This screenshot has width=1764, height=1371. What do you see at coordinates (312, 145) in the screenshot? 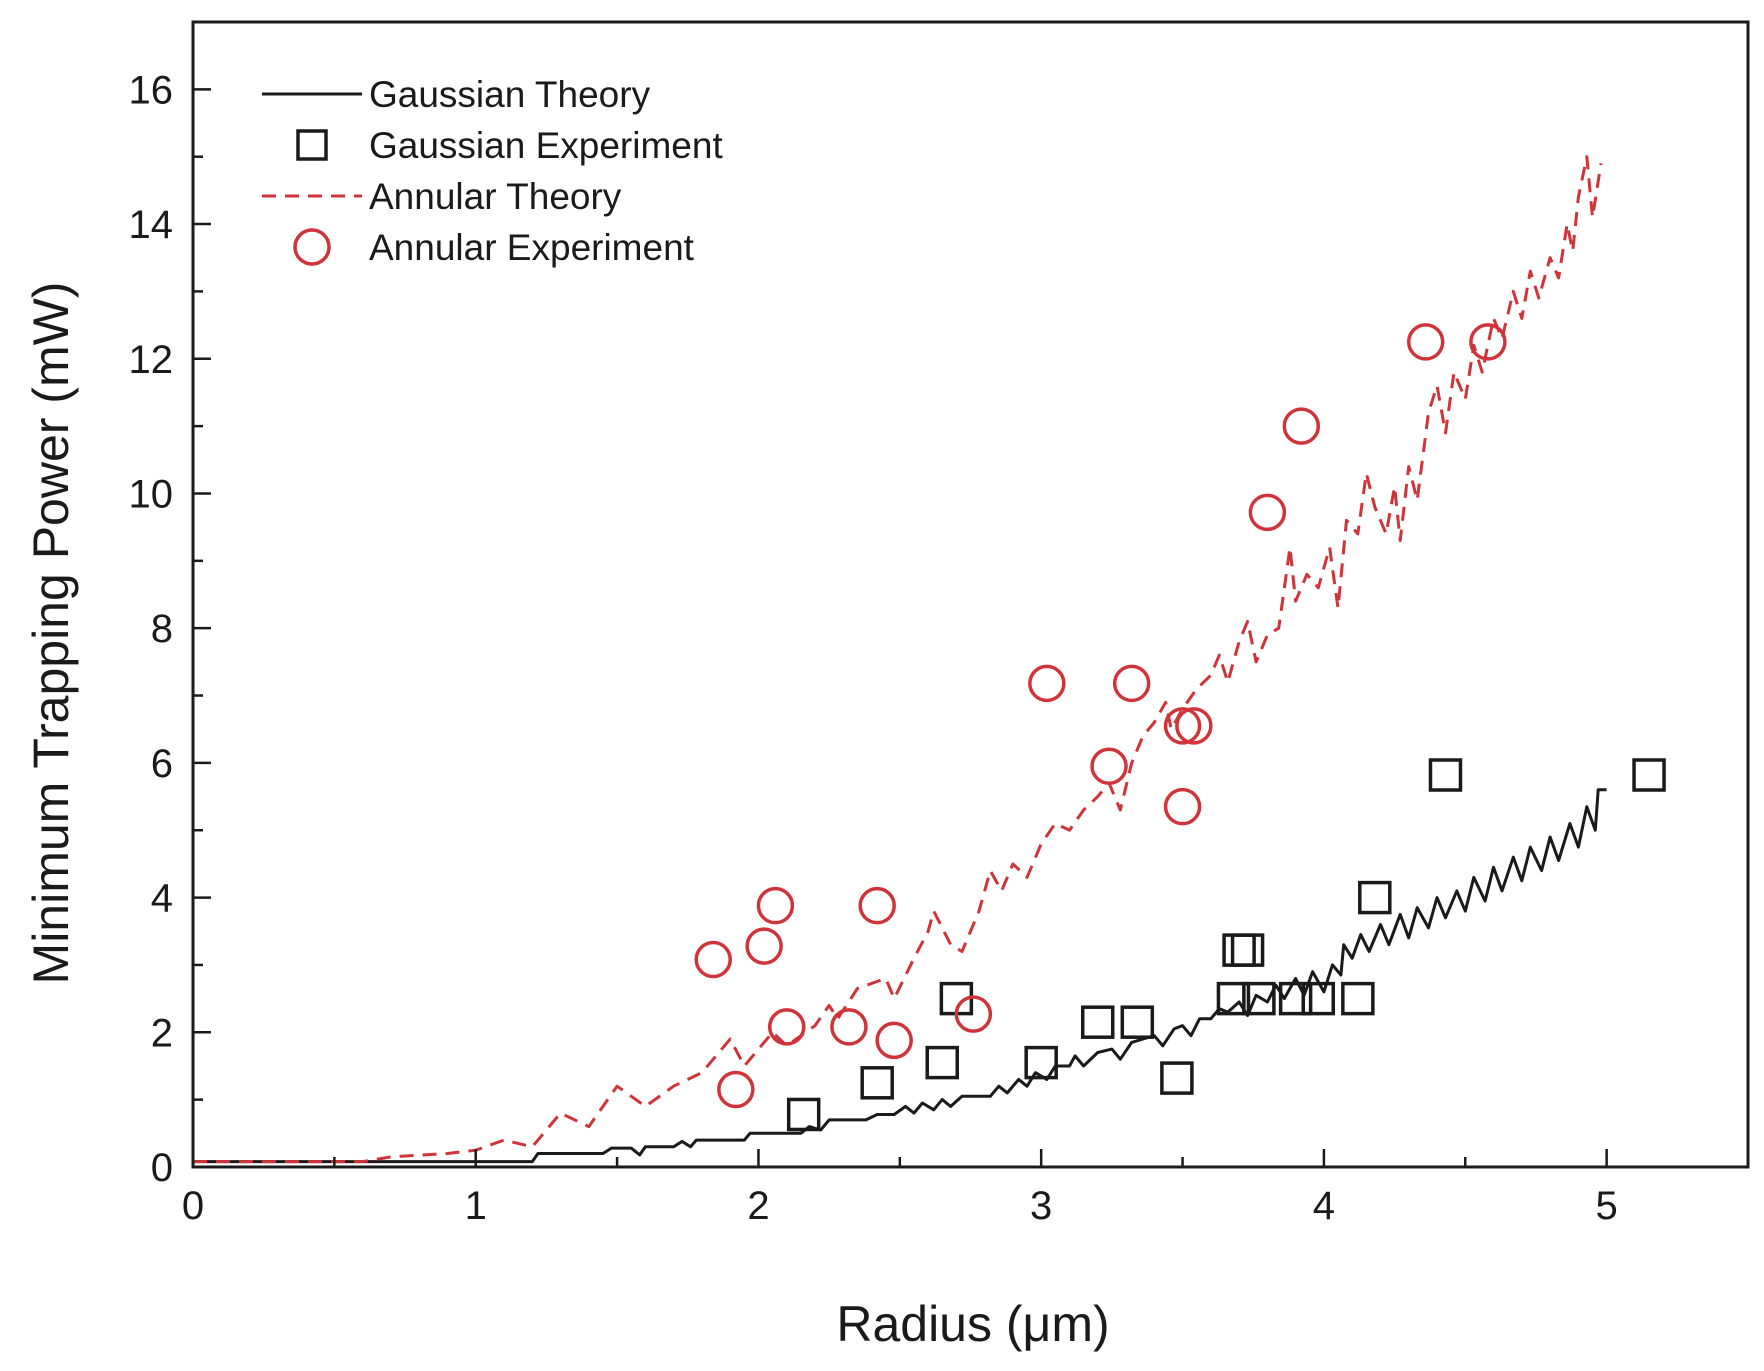
I see `legend-swatch-gaussian-experiment` at bounding box center [312, 145].